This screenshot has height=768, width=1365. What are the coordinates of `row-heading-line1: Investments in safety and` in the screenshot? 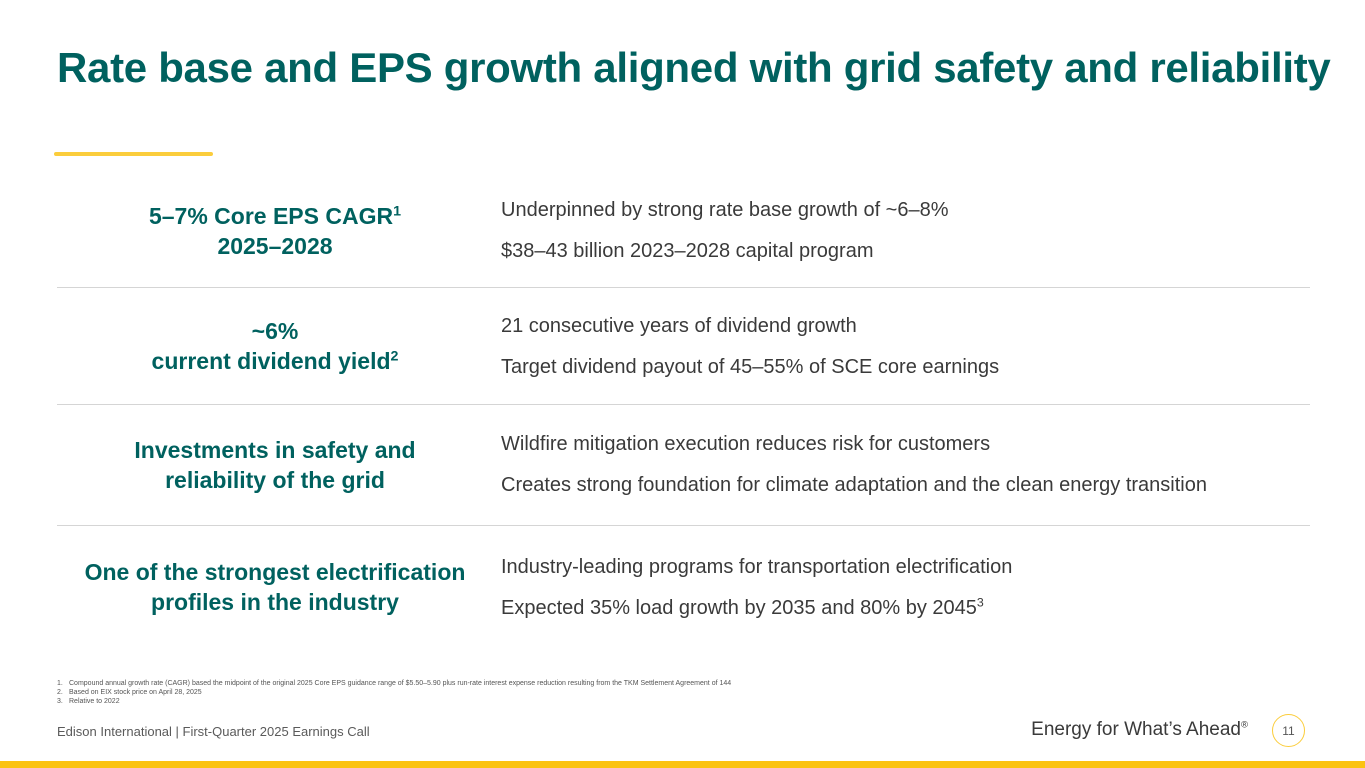 It's located at (275, 450).